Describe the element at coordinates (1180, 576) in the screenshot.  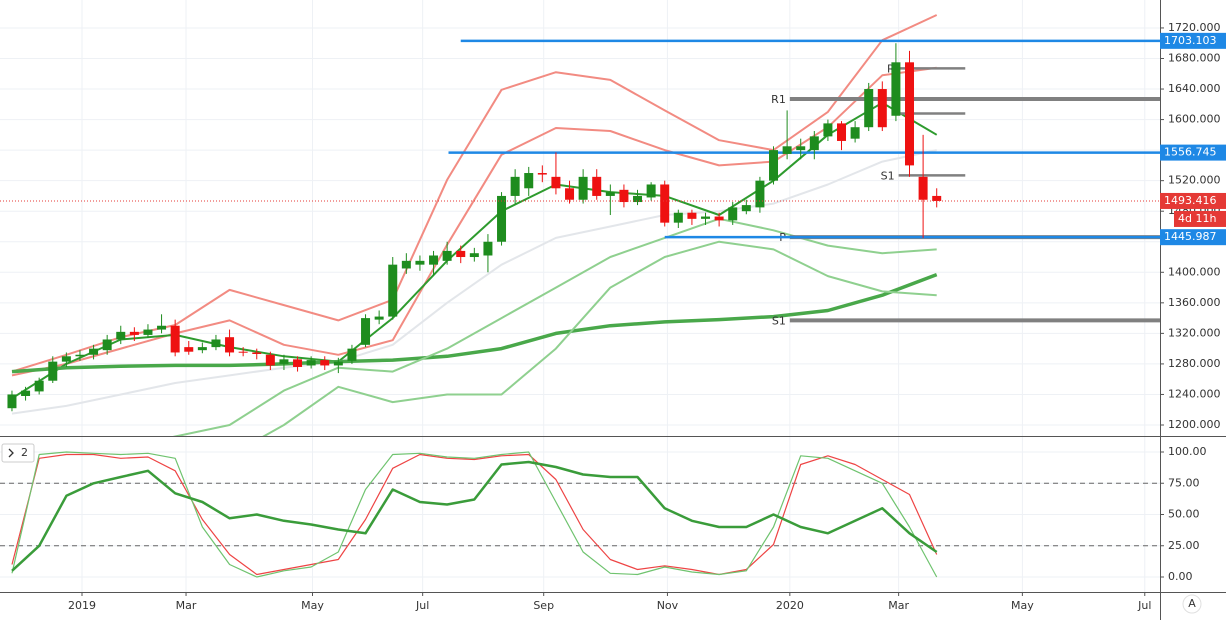
I see `y-tick-label: 0.00` at that location.